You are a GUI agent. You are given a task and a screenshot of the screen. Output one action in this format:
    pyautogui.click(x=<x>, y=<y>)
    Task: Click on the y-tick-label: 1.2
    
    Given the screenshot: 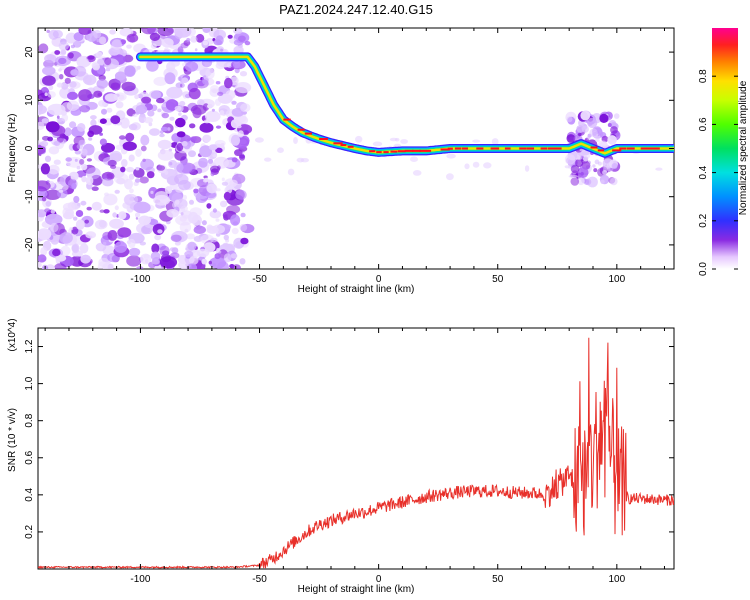 What is the action you would take?
    pyautogui.click(x=29, y=346)
    